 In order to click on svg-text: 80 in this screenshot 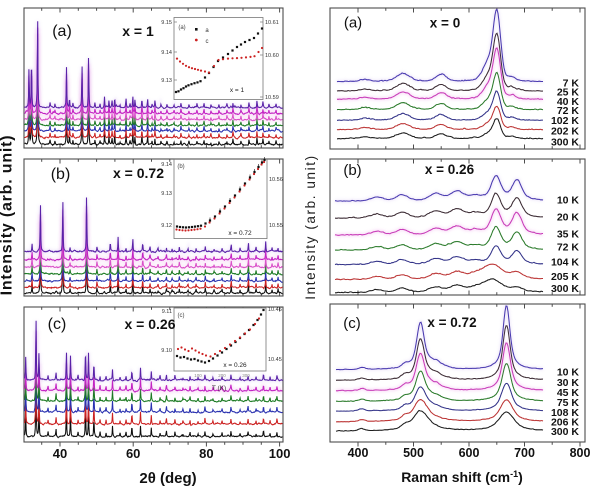, I will do `click(206, 453)`.